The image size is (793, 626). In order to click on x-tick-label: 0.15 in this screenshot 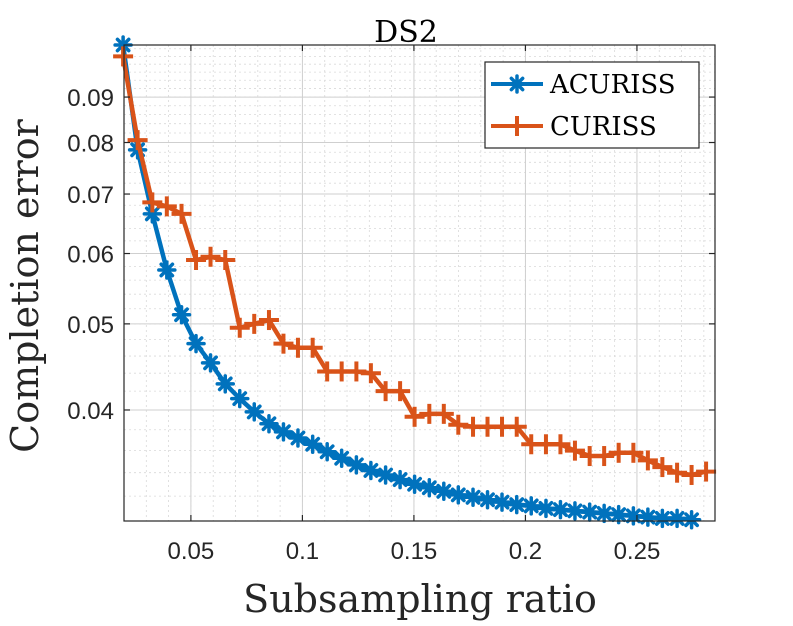, I will do `click(414, 551)`.